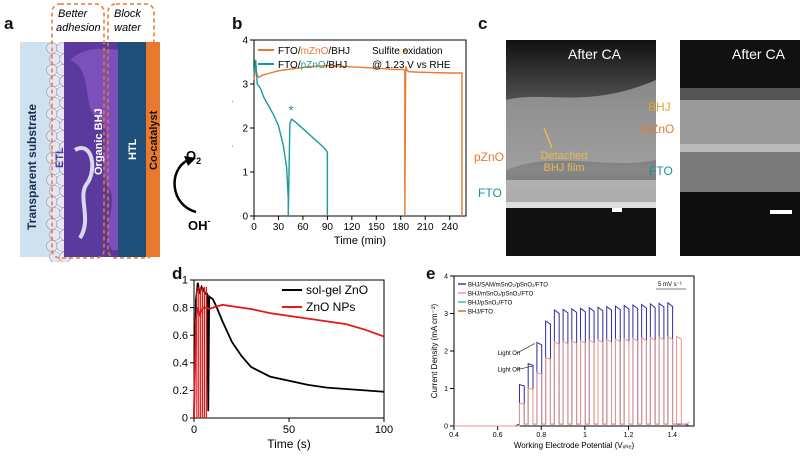 The width and height of the screenshot is (803, 456). Describe the element at coordinates (99, 141) in the screenshot. I see `bhj-label: Organic BHJ` at that location.